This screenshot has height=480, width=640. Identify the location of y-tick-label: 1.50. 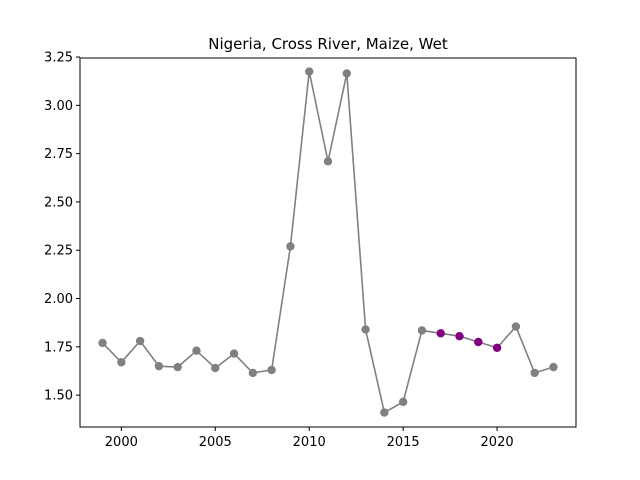
(58, 396).